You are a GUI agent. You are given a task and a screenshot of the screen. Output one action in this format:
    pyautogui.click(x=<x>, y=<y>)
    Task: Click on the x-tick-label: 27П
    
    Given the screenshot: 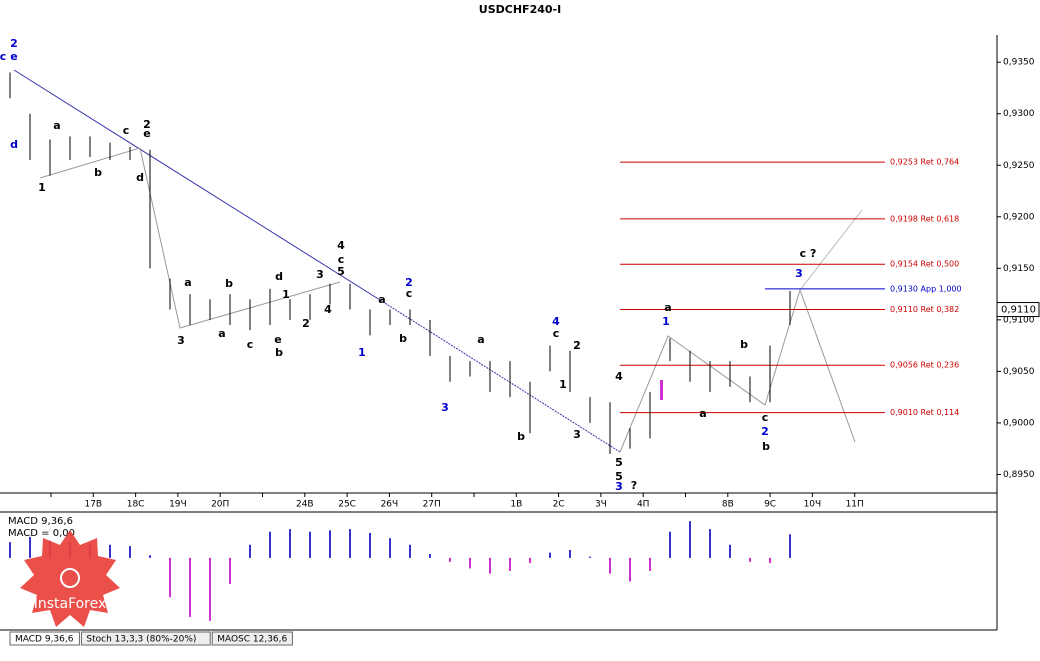 What is the action you would take?
    pyautogui.click(x=432, y=505)
    